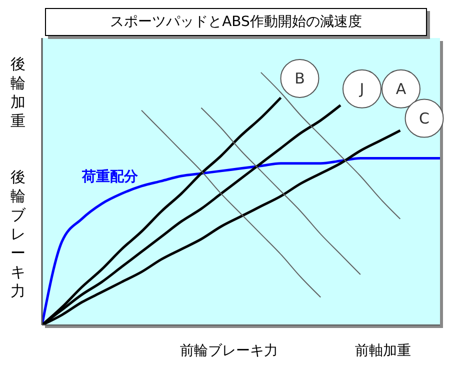  Describe the element at coordinates (299, 78) in the screenshot. I see `series-label: B` at that location.